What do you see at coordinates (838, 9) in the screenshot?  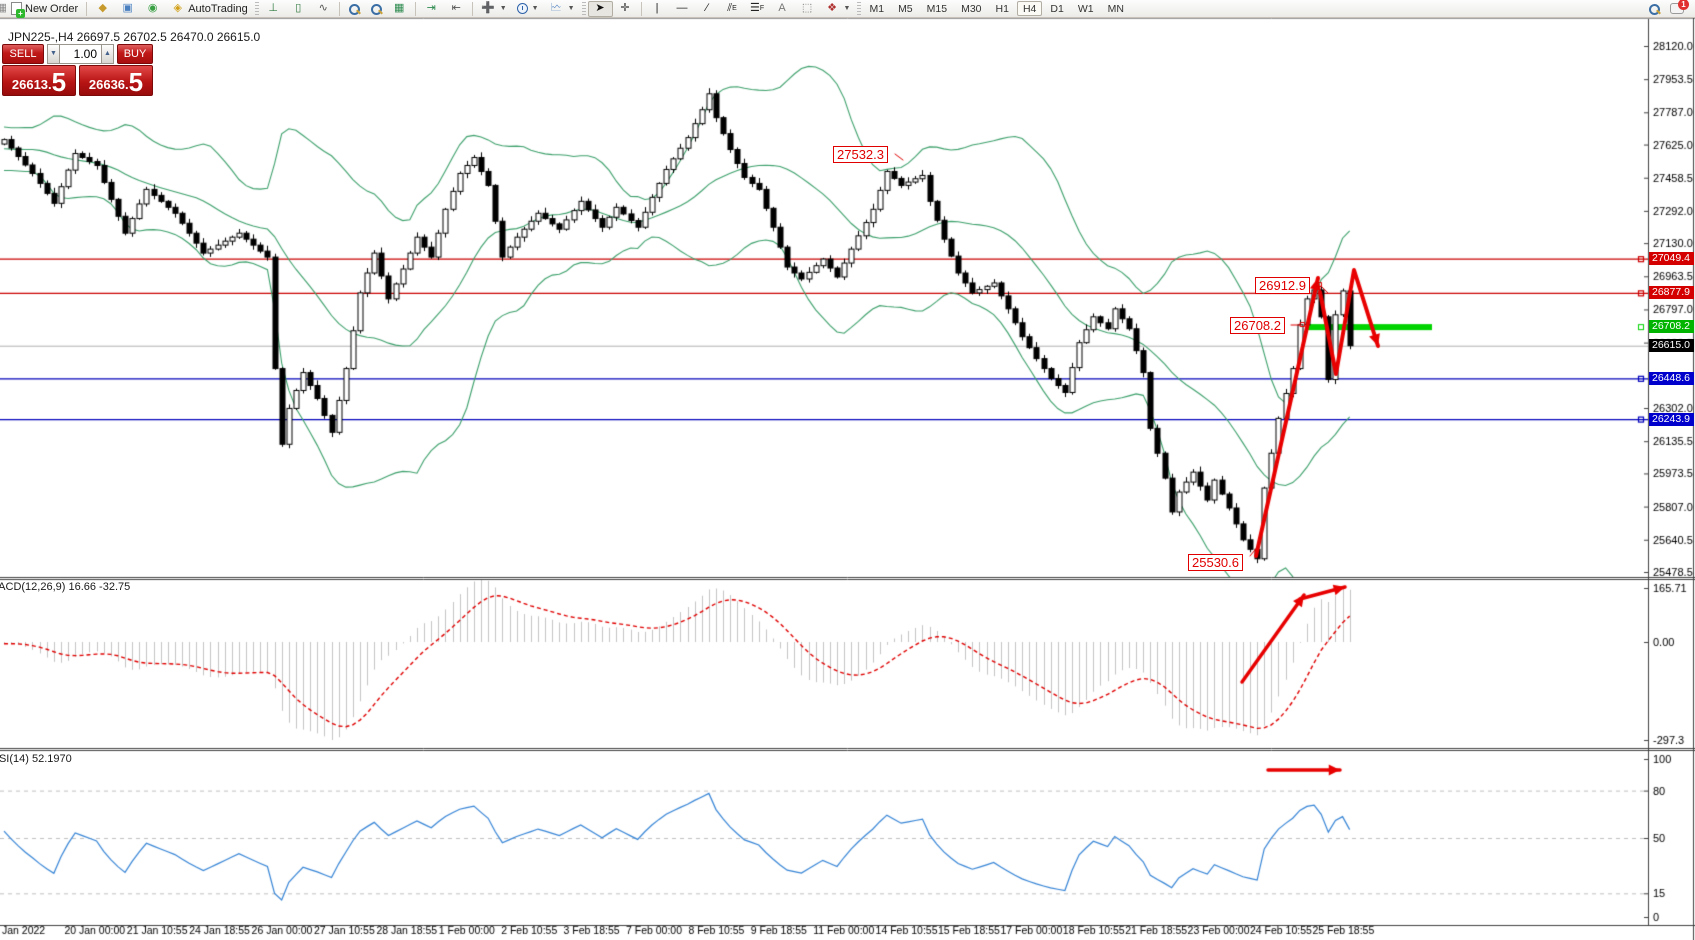 I see `arrows-tool-button: ❖ ▼` at bounding box center [838, 9].